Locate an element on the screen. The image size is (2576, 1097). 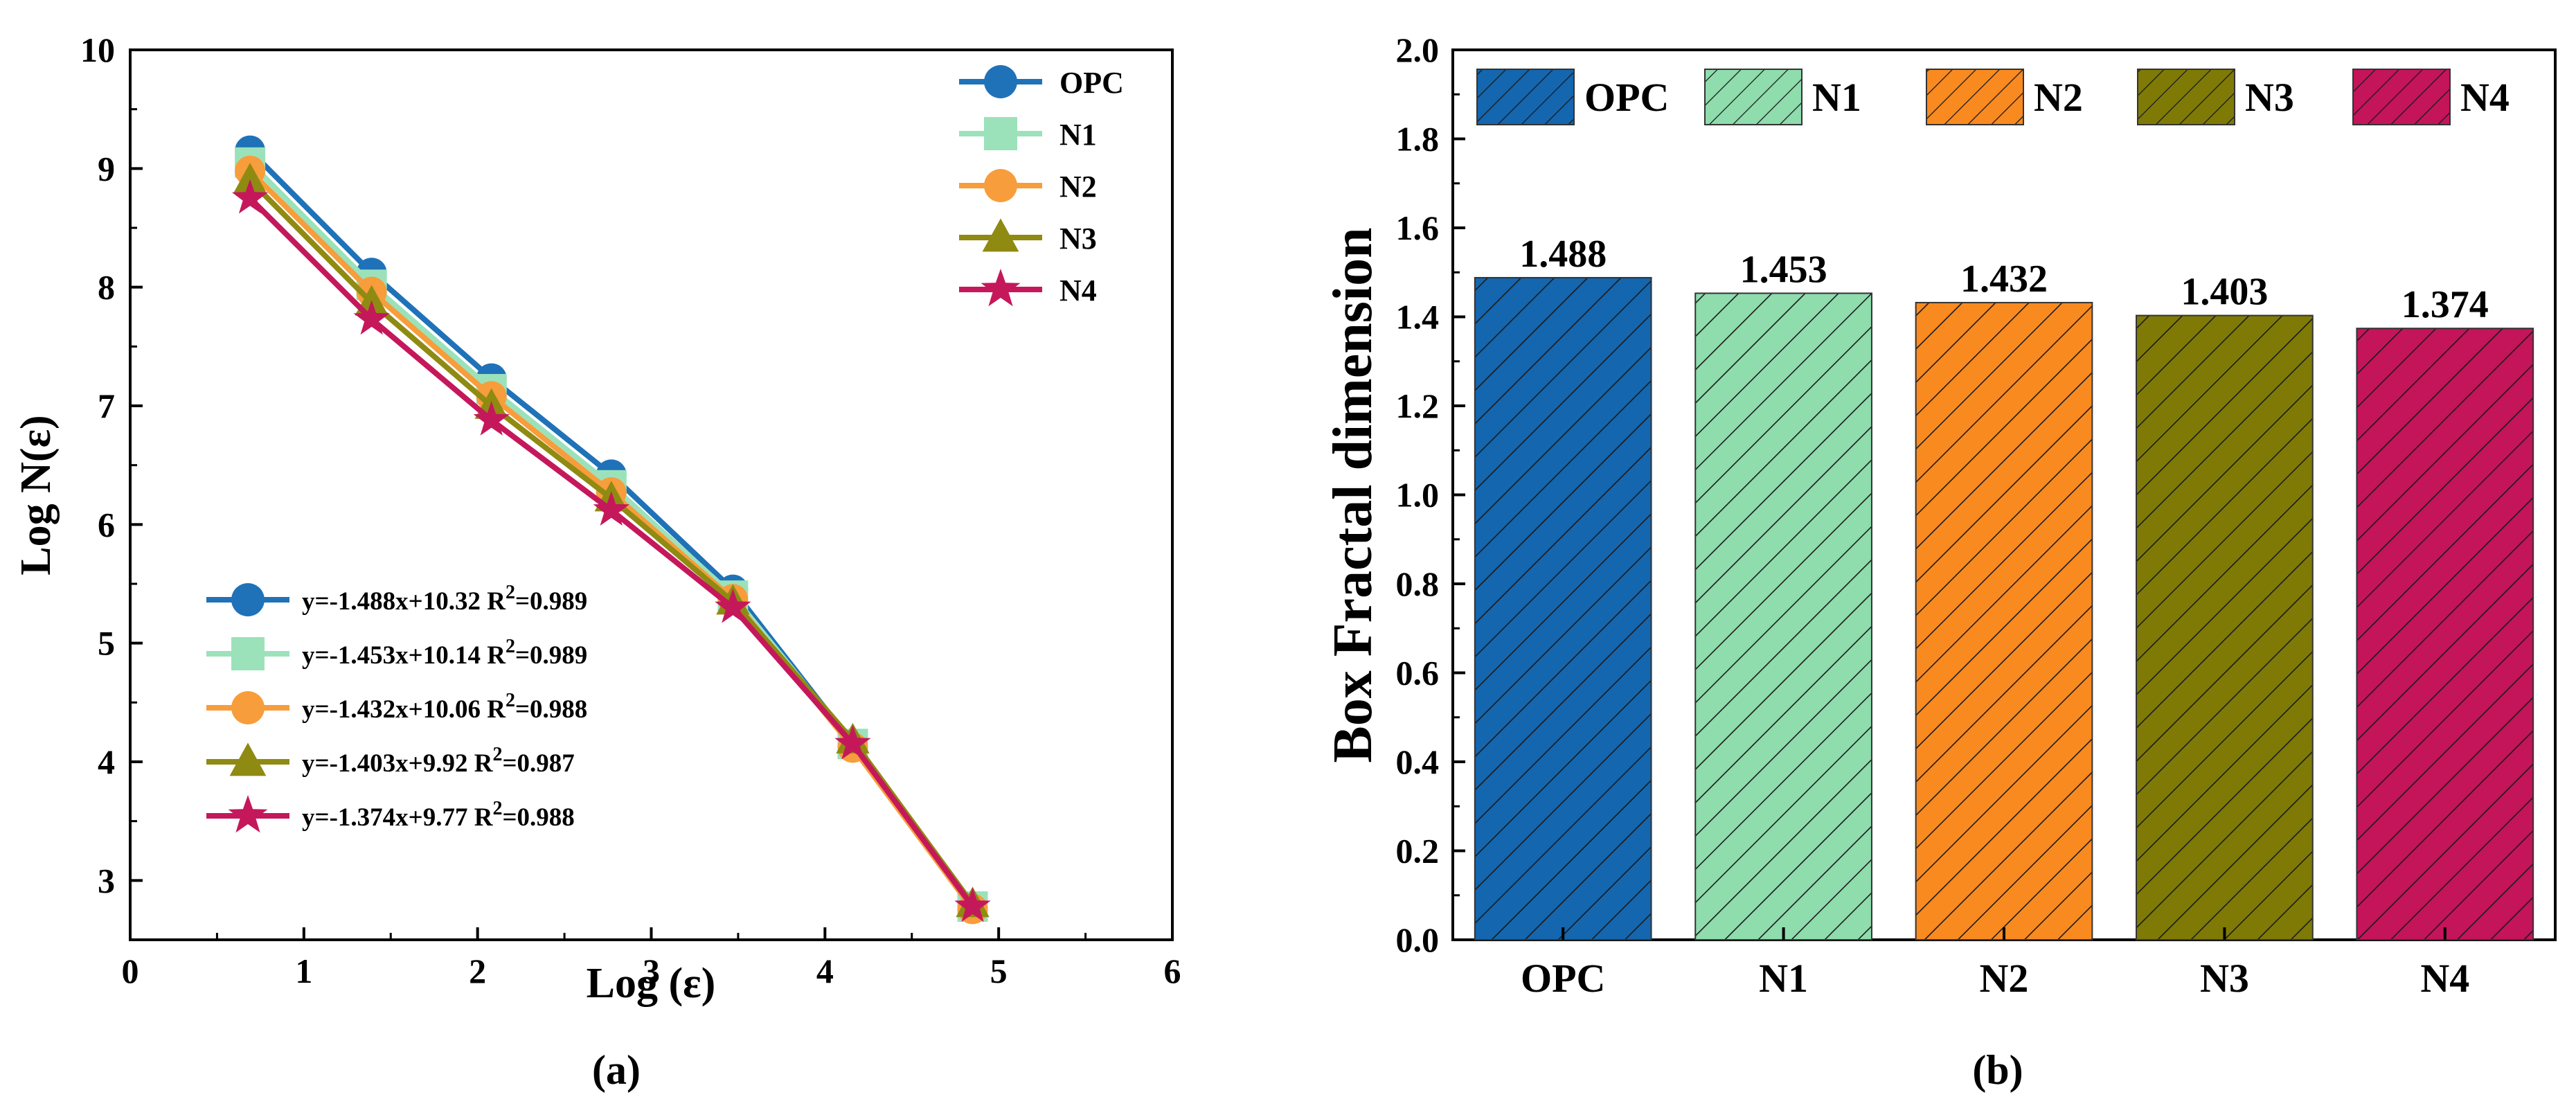
legend-item-n2: N2 is located at coordinates (1028, 187).